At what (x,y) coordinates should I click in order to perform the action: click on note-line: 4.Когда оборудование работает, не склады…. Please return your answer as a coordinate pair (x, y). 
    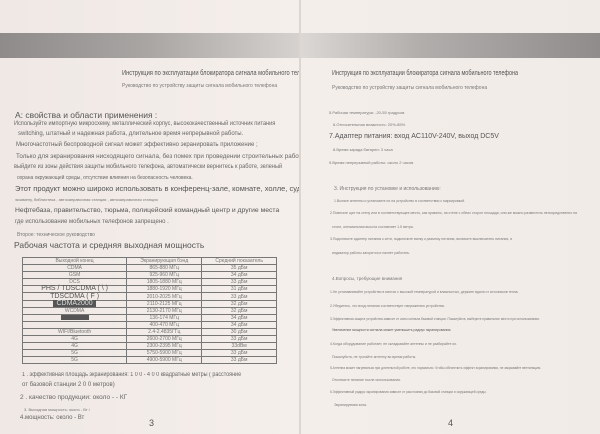
    Looking at the image, I should click on (394, 344).